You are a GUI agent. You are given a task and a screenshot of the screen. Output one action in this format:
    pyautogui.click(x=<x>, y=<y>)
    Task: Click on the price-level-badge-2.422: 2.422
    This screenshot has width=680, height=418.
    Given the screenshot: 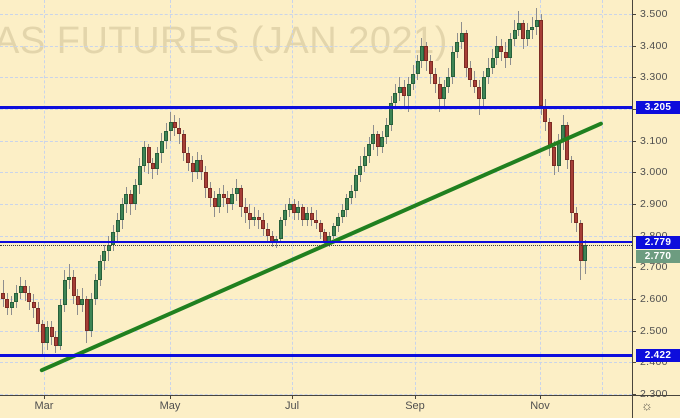 What is the action you would take?
    pyautogui.click(x=658, y=355)
    